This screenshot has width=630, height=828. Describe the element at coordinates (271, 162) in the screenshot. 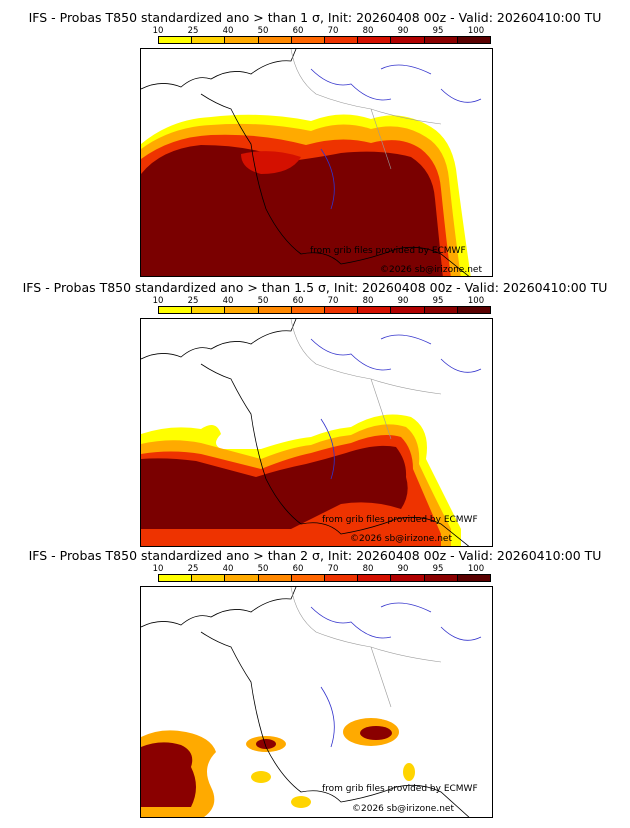

I see `prob-field-hole` at that location.